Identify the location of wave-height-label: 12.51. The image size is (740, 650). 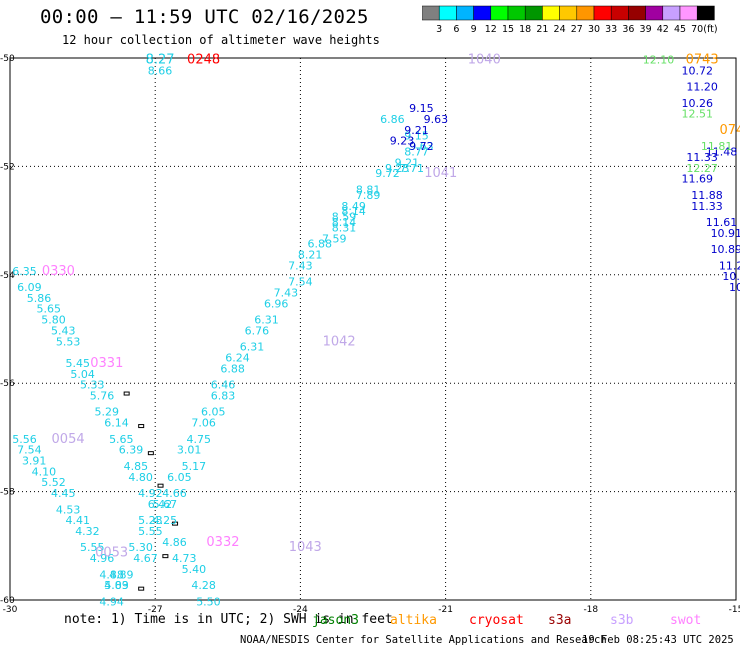
(698, 114).